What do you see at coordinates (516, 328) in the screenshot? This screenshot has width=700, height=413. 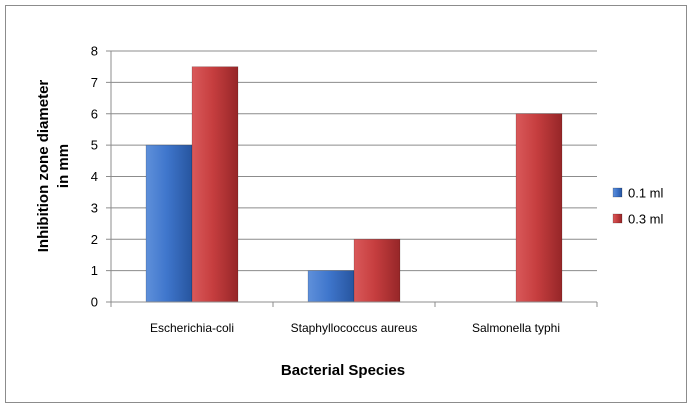 I see `x-category-label: Salmonella typhi` at bounding box center [516, 328].